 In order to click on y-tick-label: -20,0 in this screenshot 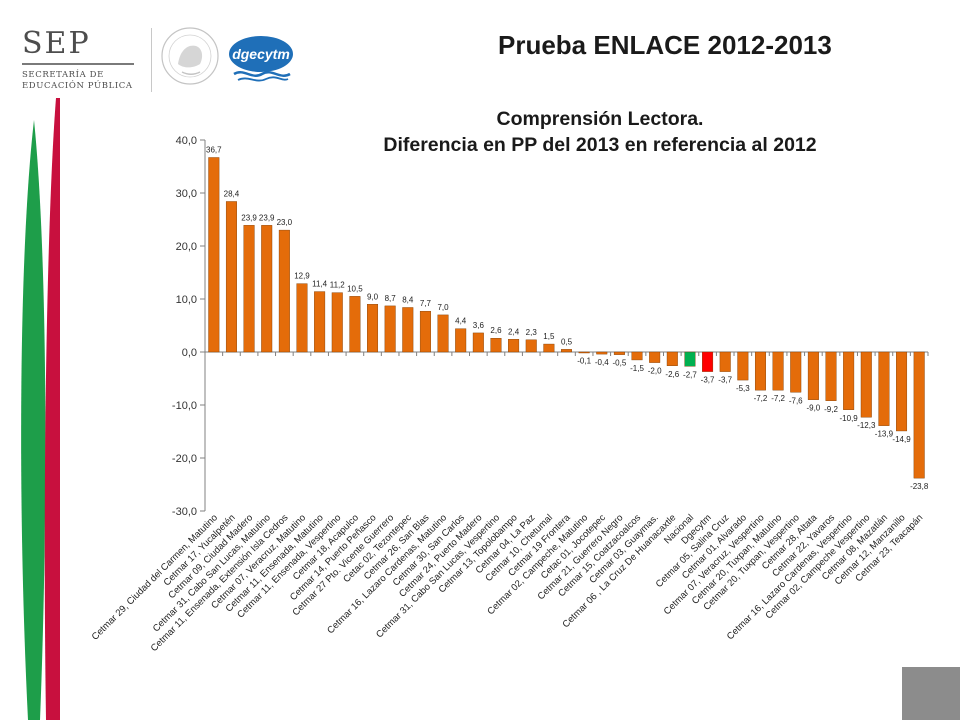, I will do `click(184, 459)`.